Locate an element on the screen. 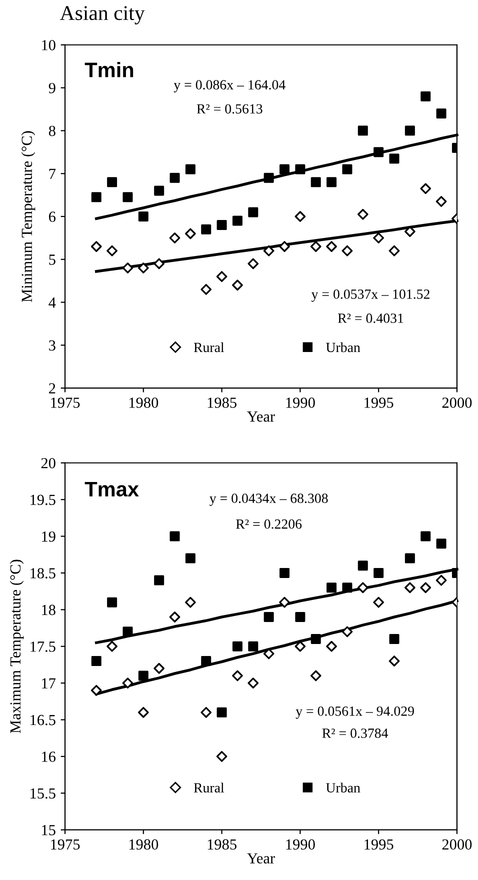 The image size is (478, 880). annotation: y = 0.0434x – 68.308 is located at coordinates (269, 500).